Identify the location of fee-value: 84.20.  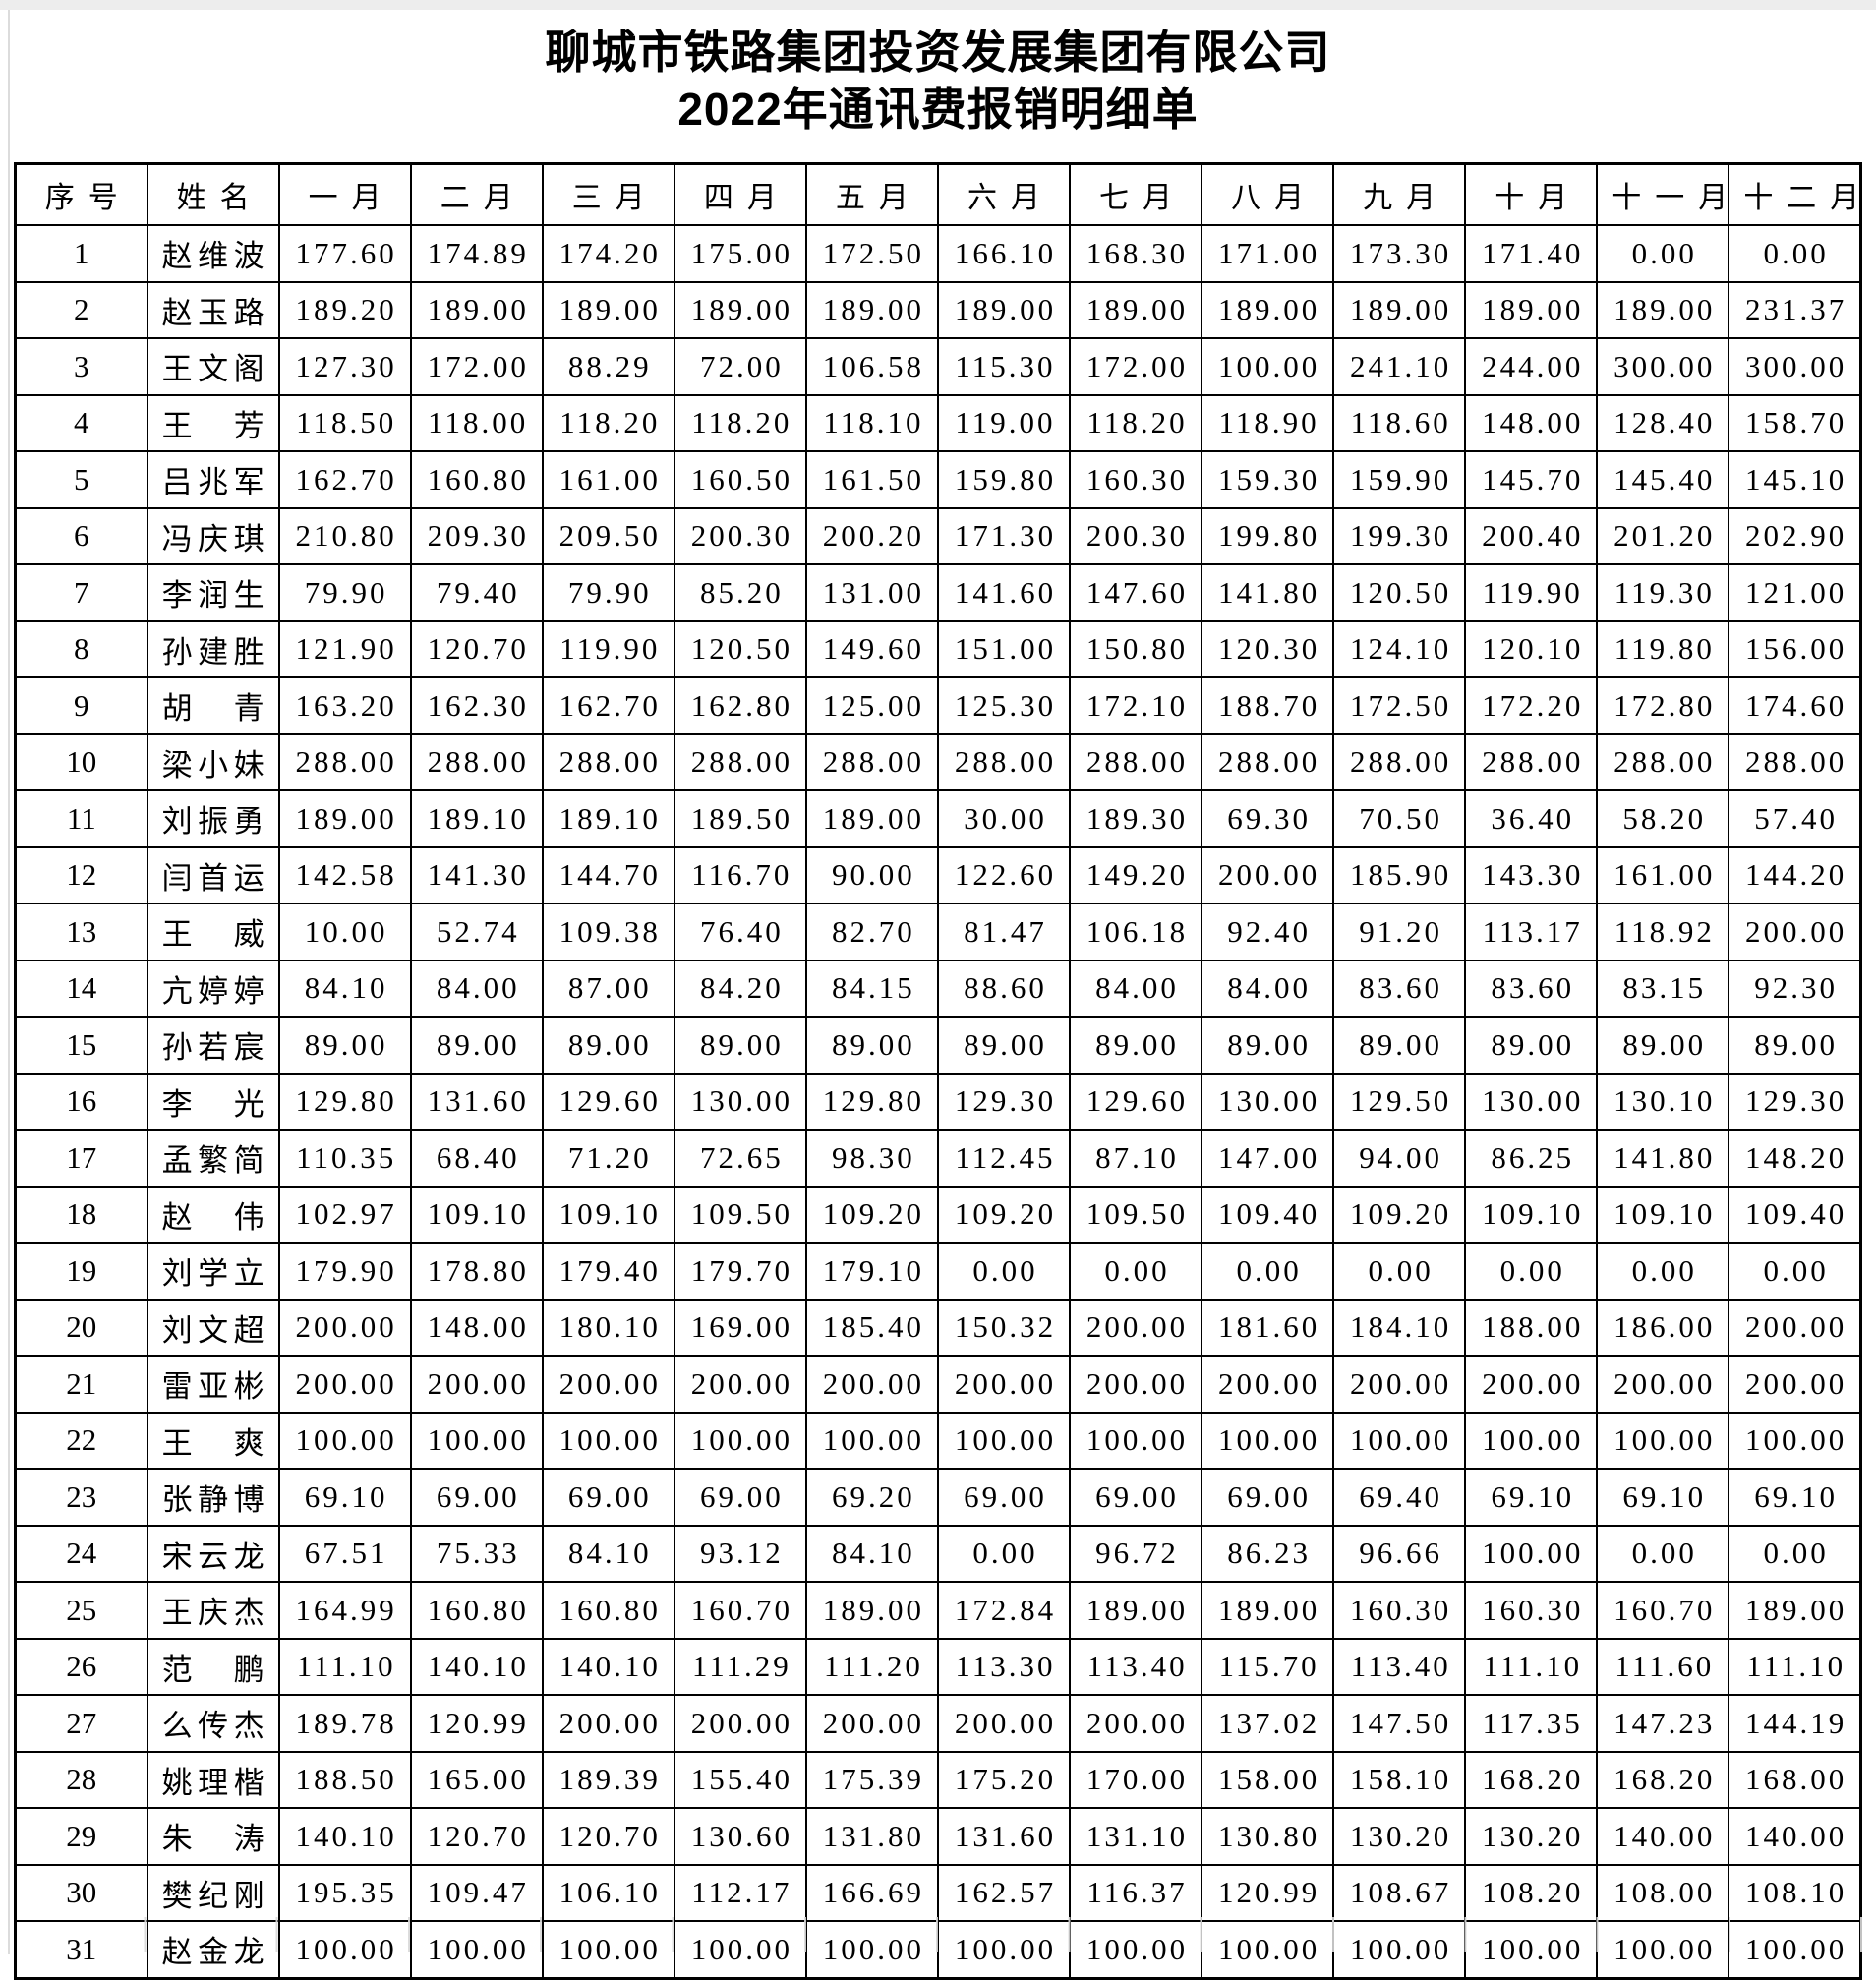
(740, 988).